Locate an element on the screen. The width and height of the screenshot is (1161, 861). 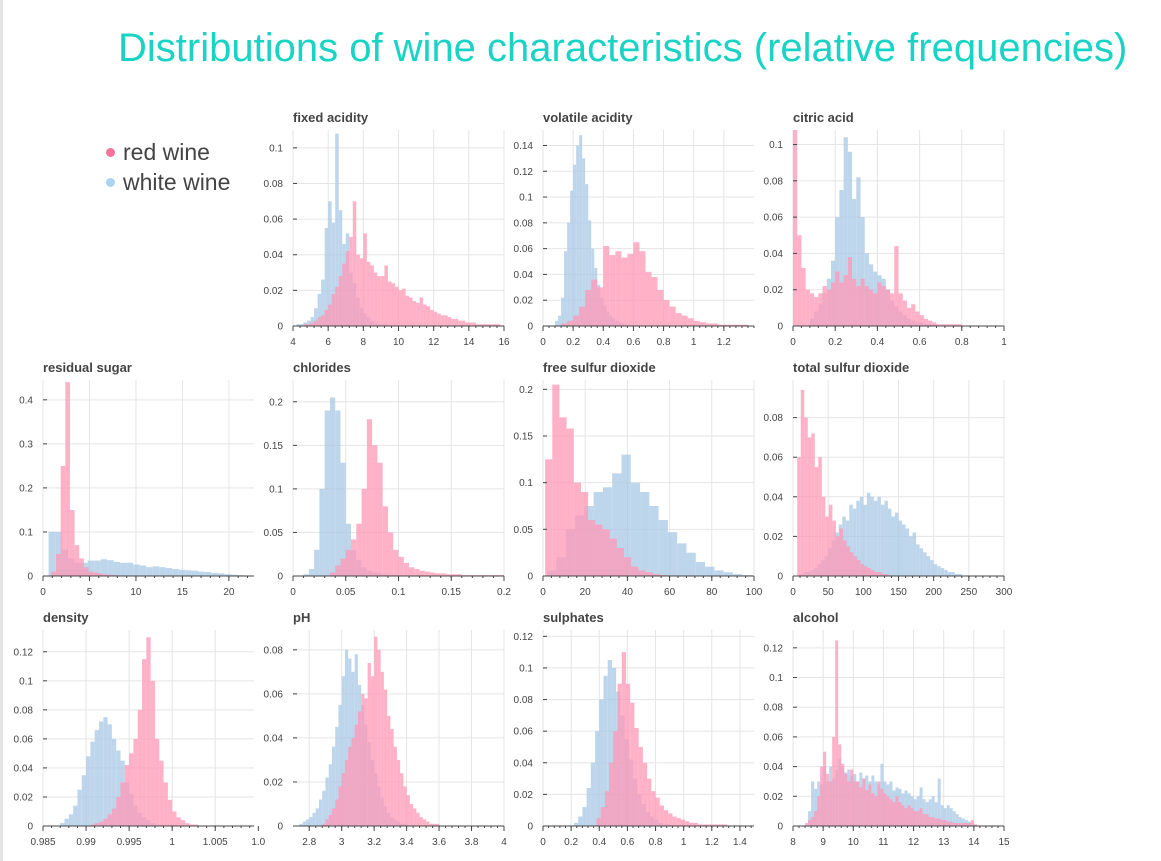
x-tick-label: 0.05 is located at coordinates (346, 592).